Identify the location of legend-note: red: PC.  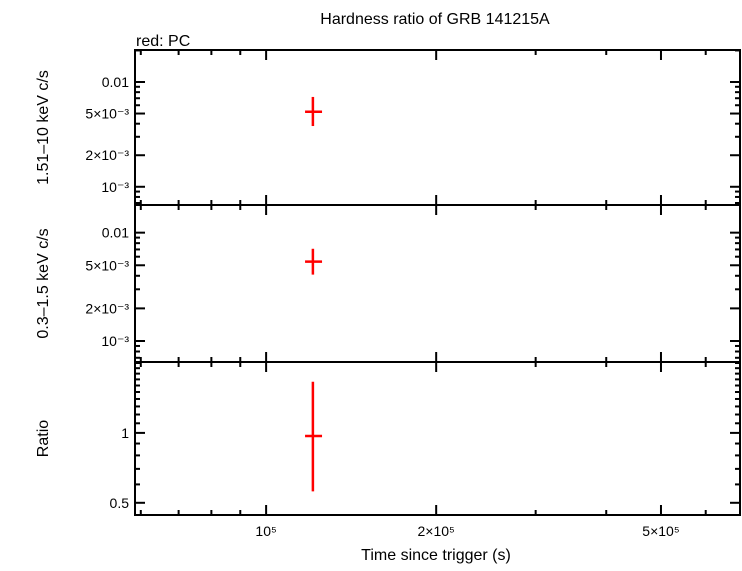
(163, 41).